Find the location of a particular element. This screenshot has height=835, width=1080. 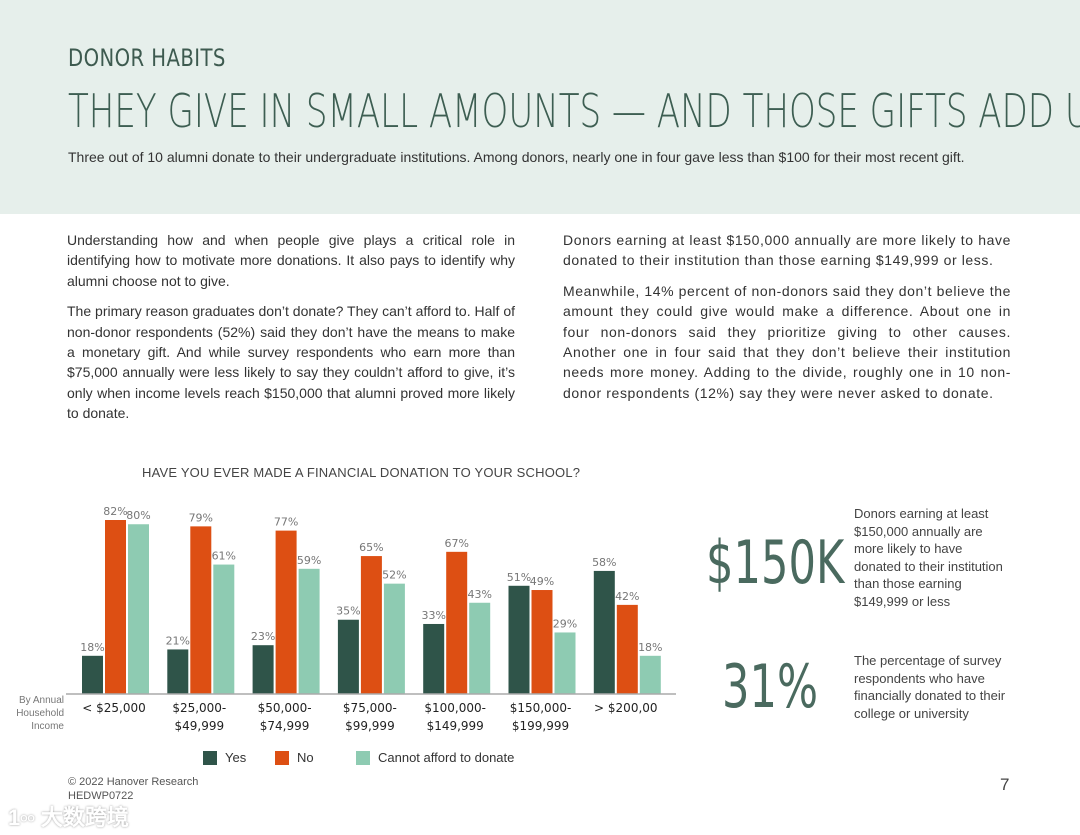

data-label: 65% is located at coordinates (371, 547).